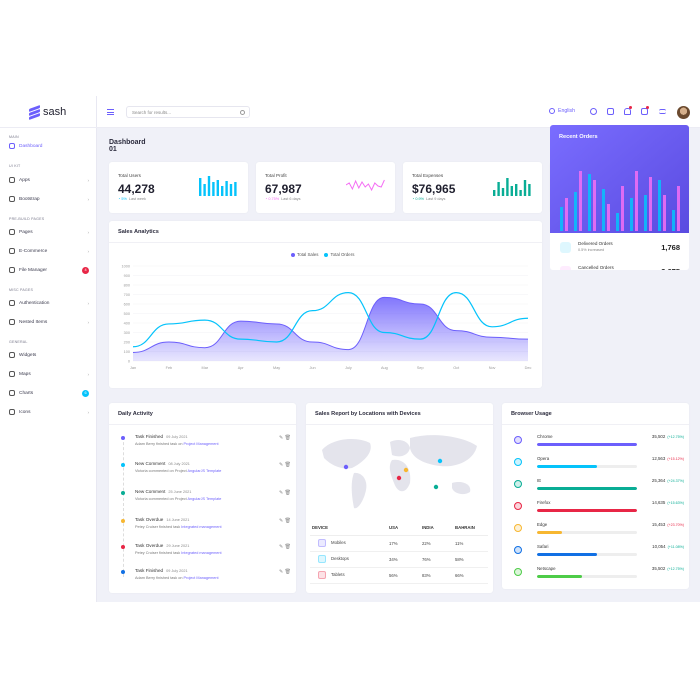  Describe the element at coordinates (132, 199) in the screenshot. I see `stat-subtext: ◔ 5% Last week` at that location.